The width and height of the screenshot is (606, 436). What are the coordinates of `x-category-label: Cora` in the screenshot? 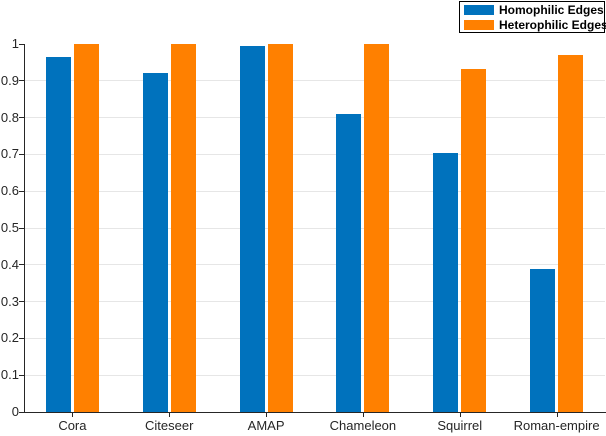 It's located at (72, 425).